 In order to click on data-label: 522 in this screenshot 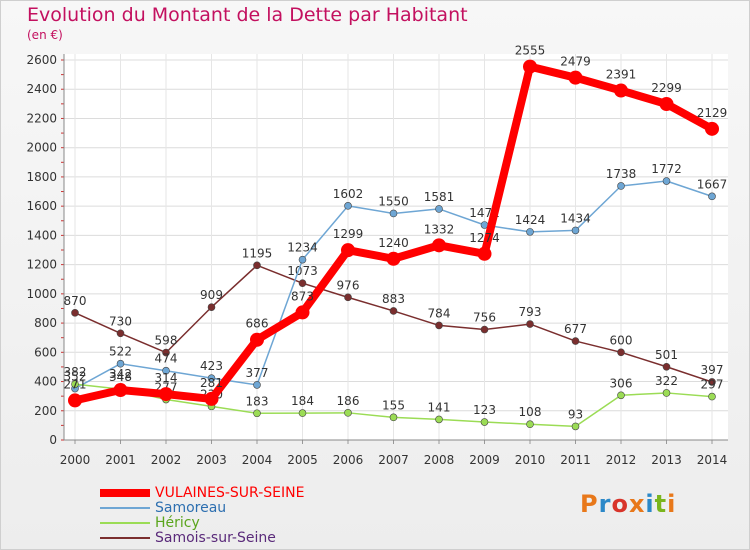, I will do `click(120, 352)`.